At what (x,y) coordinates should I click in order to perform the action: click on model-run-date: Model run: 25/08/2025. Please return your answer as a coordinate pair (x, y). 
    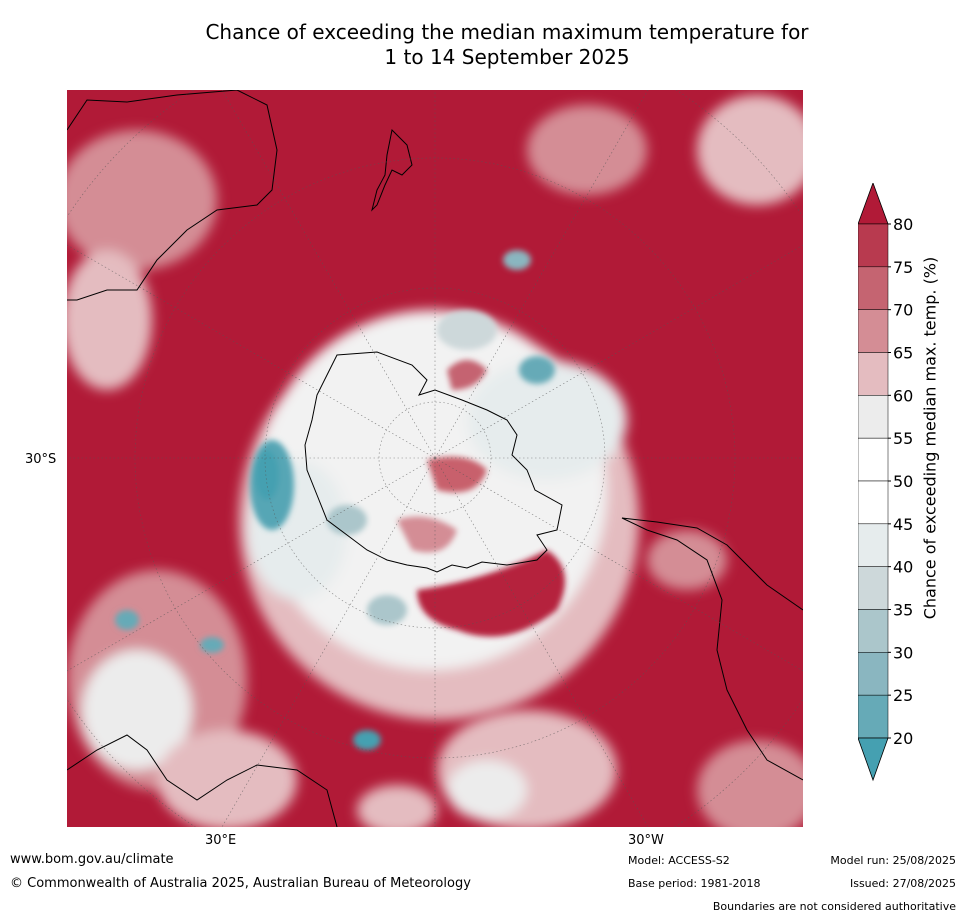
    Looking at the image, I should click on (893, 860).